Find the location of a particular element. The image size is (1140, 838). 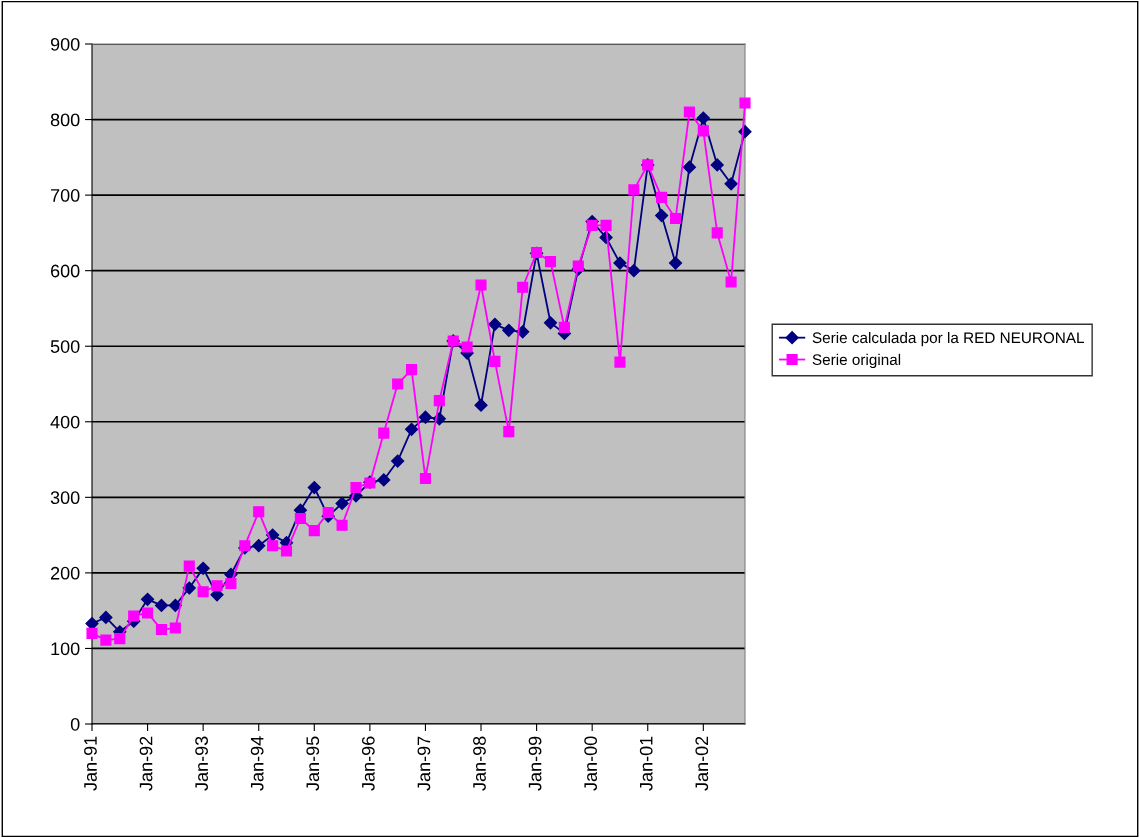

legend-label: Serie calculada por la RED NEURONAL is located at coordinates (948, 339).